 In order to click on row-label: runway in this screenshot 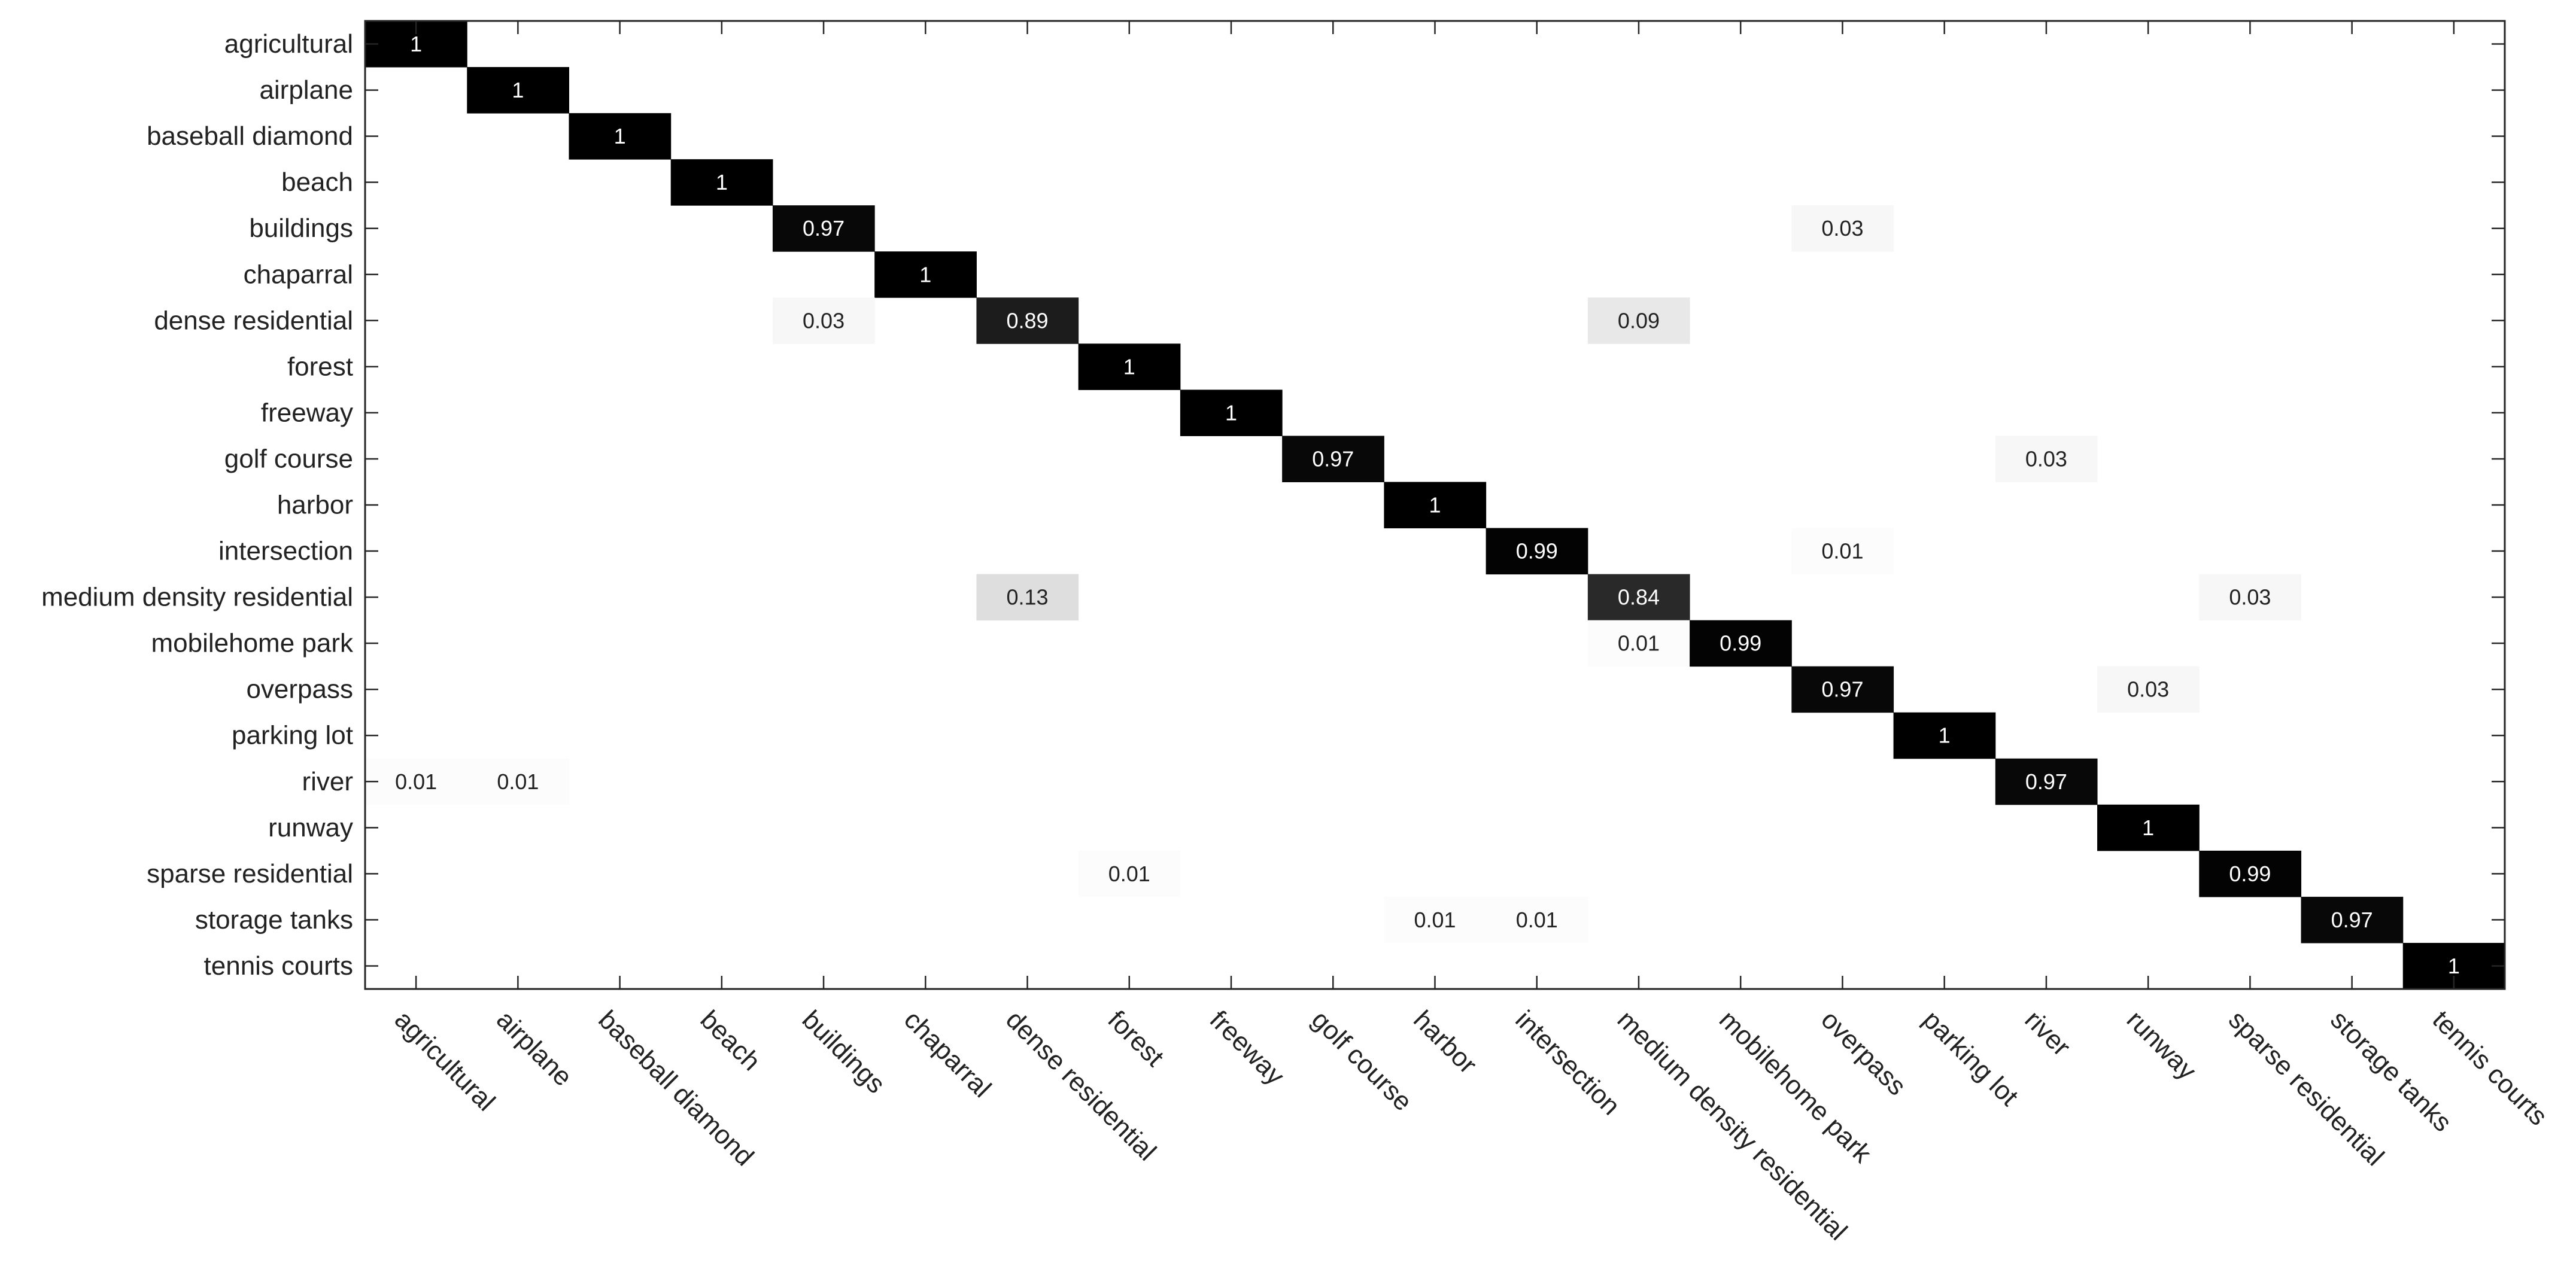, I will do `click(310, 828)`.